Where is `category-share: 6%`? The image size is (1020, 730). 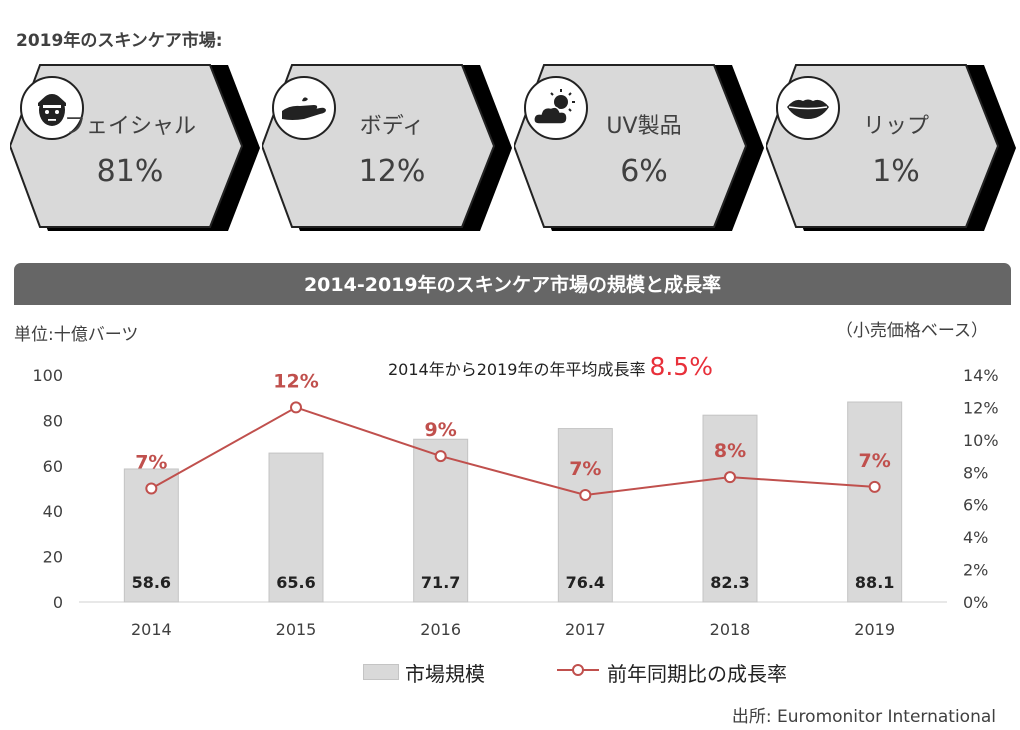 category-share: 6% is located at coordinates (644, 171).